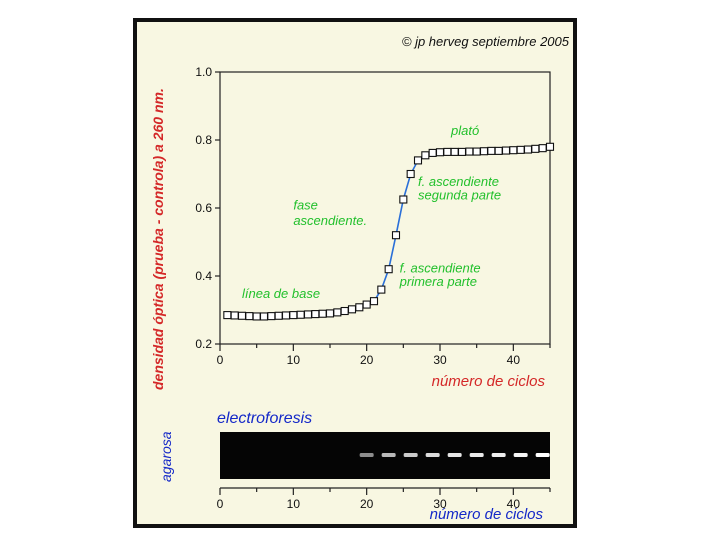 The width and height of the screenshot is (728, 546). What do you see at coordinates (294, 360) in the screenshot?
I see `x-tick-label-10: 10` at bounding box center [294, 360].